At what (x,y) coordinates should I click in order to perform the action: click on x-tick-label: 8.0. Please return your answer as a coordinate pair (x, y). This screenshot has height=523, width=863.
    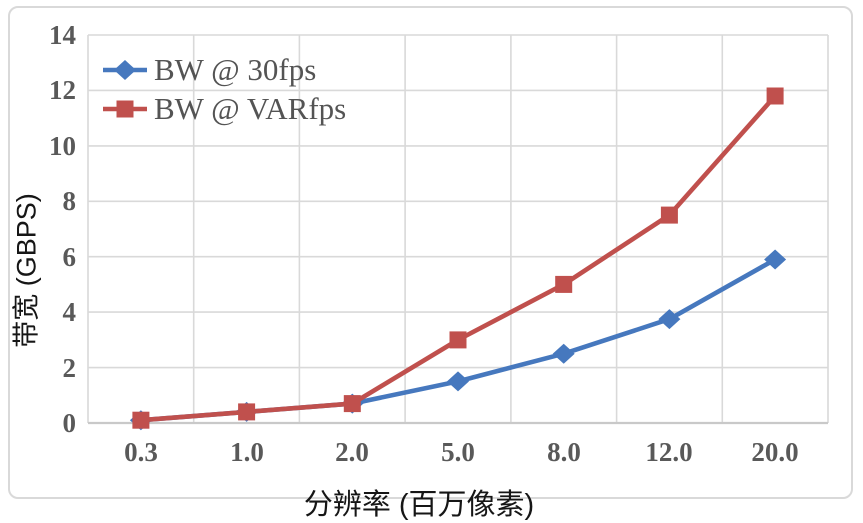
    Looking at the image, I should click on (564, 452).